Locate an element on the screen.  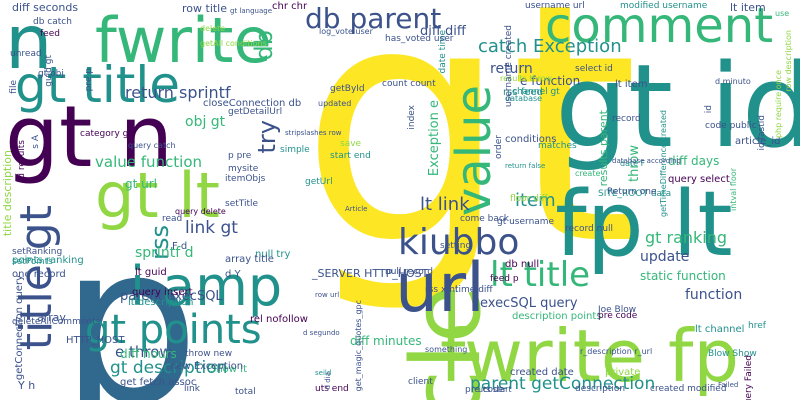
cloud-word: something is located at coordinates (446, 349).